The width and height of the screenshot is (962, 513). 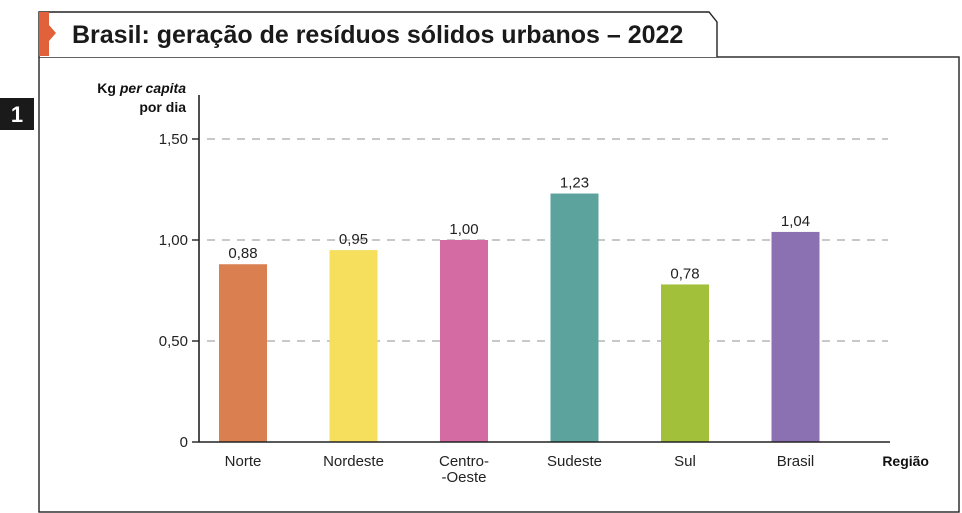 I want to click on data-label: 0,95, so click(x=353, y=239).